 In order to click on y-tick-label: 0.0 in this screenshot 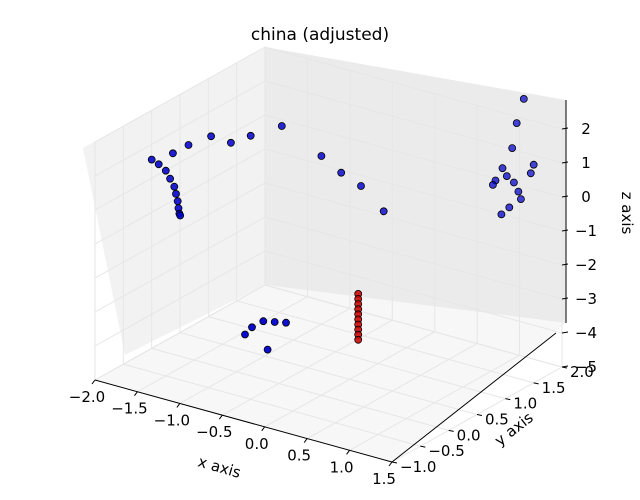, I will do `click(469, 435)`.